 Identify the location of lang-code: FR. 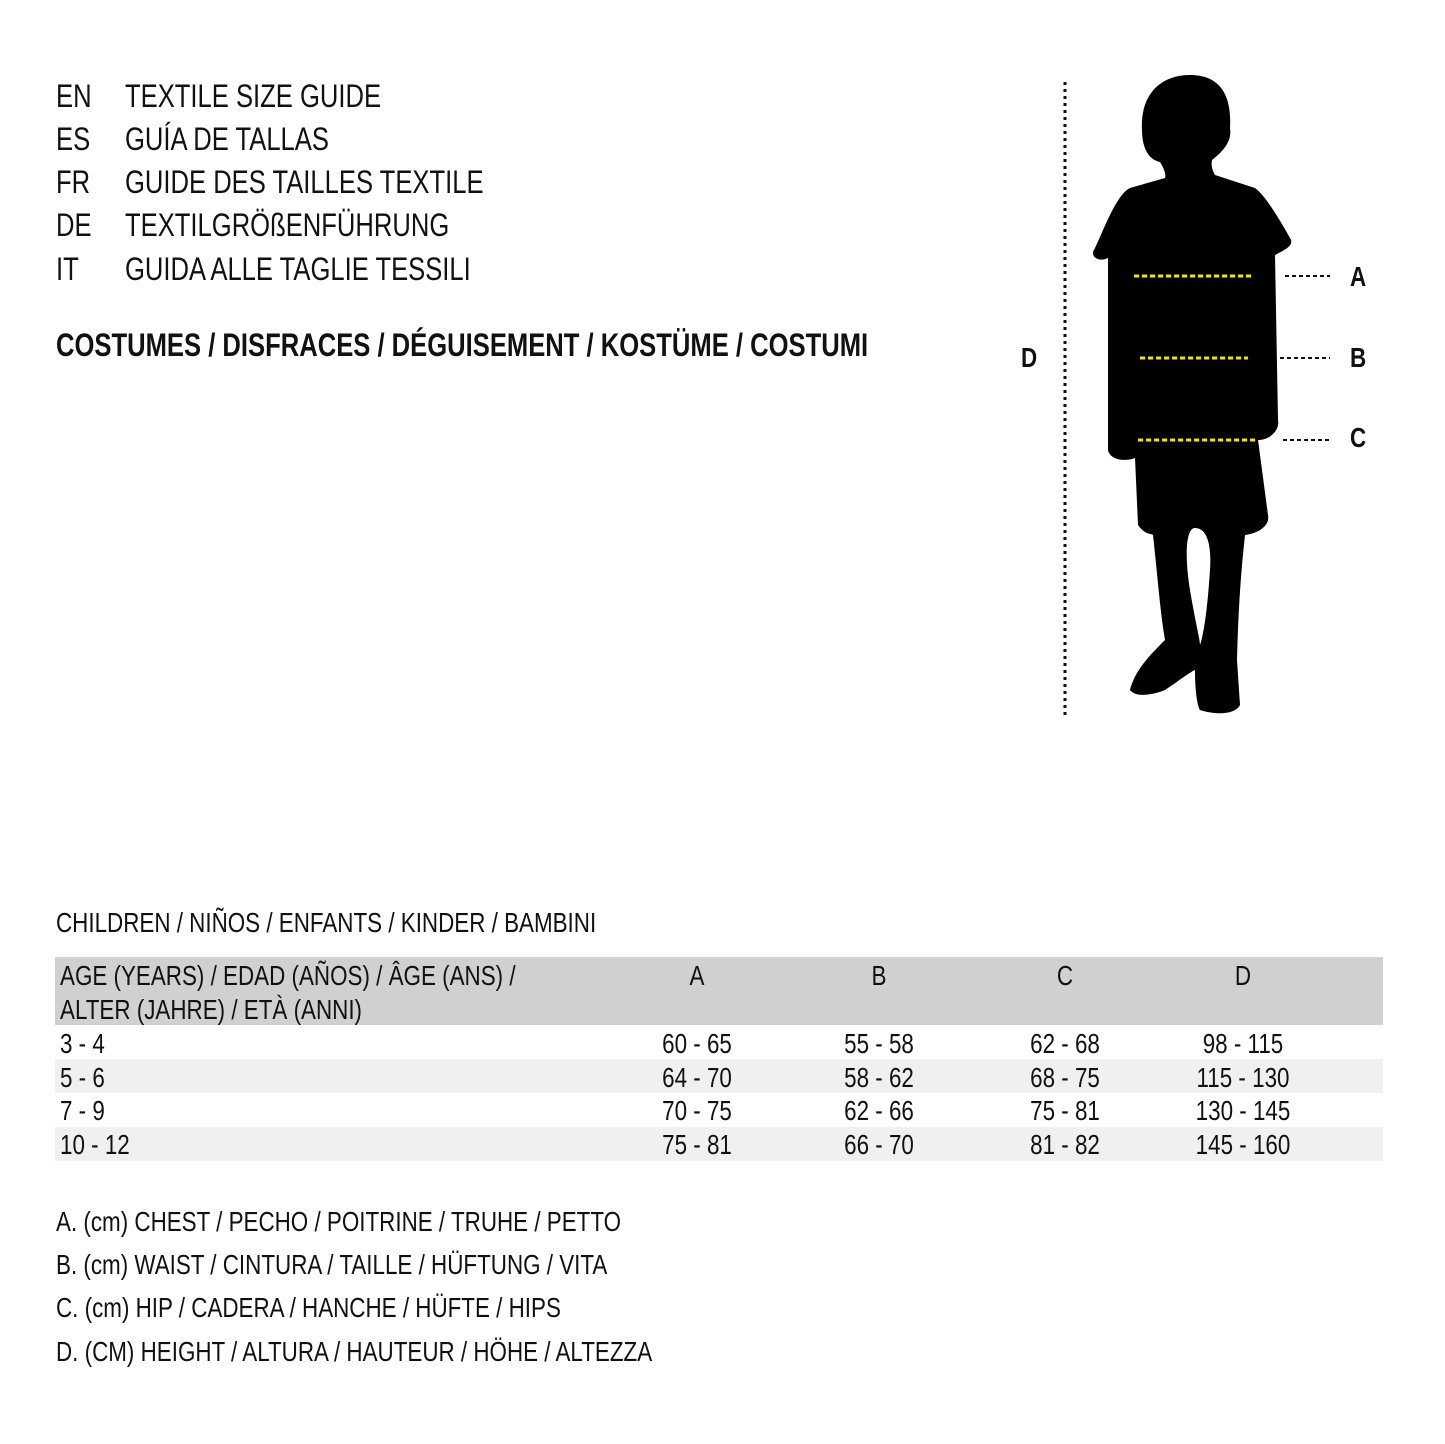
(73, 182).